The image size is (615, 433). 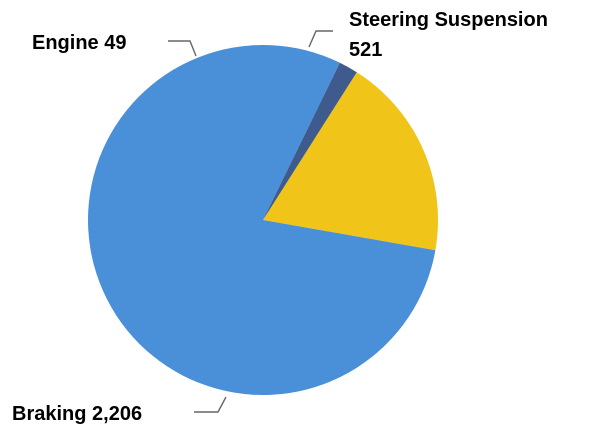 I want to click on braking-data-label: Braking 2,206, so click(x=77, y=414).